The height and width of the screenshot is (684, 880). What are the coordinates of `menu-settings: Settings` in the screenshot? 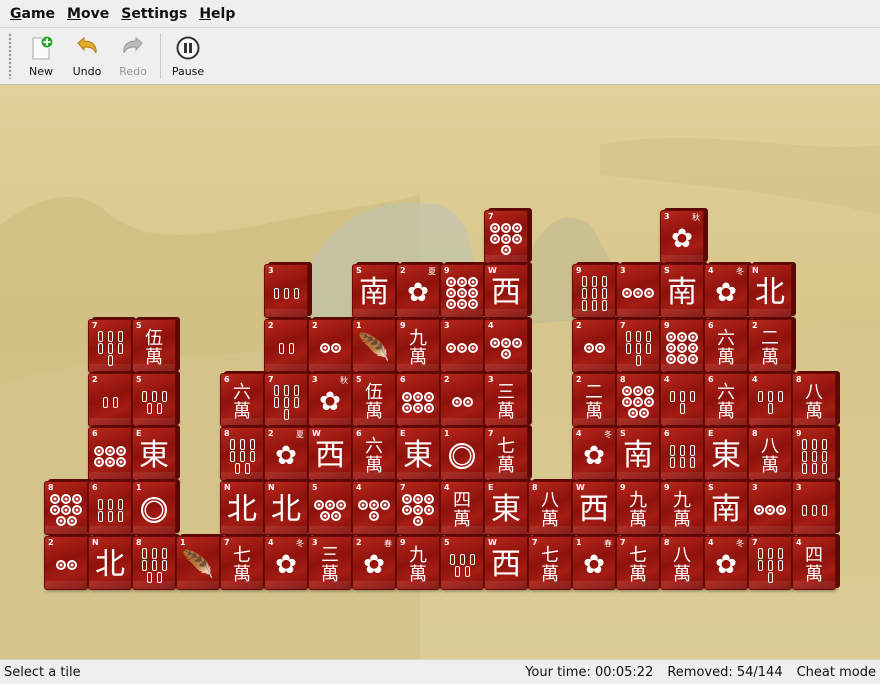 It's located at (154, 13).